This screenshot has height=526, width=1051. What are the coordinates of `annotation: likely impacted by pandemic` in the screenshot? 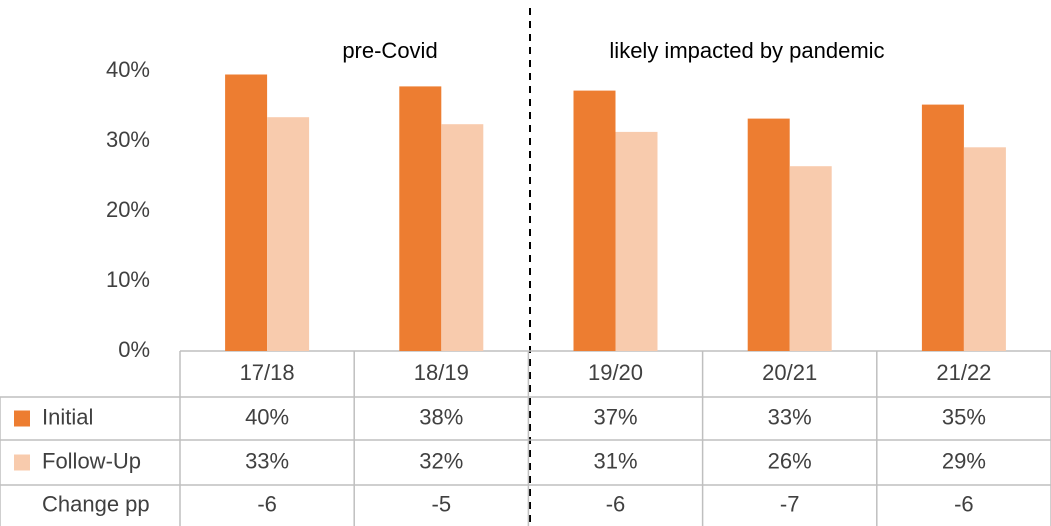 It's located at (746, 50).